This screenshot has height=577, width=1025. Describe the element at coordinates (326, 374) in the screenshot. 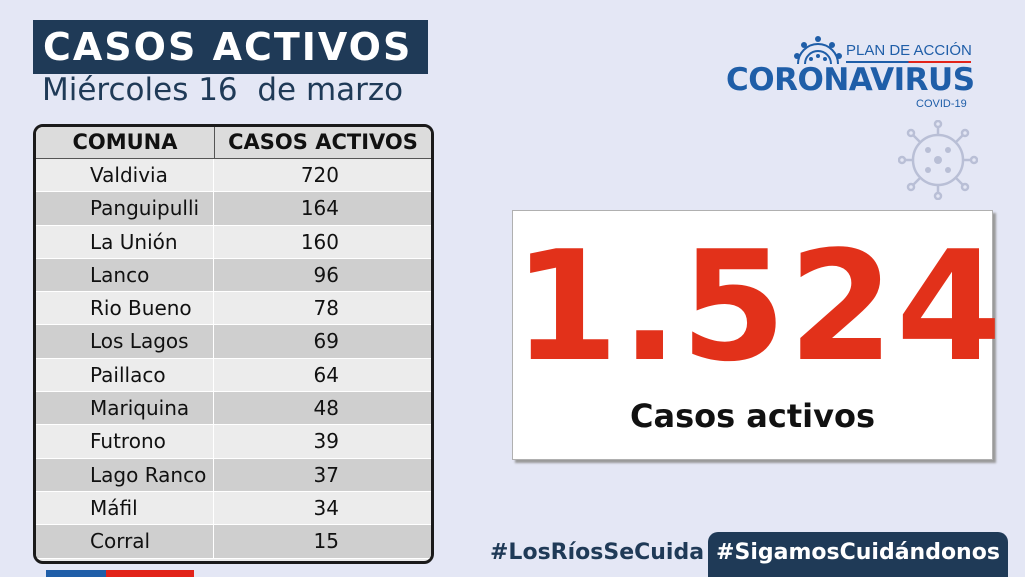

I see `cell-casos: 64` at that location.